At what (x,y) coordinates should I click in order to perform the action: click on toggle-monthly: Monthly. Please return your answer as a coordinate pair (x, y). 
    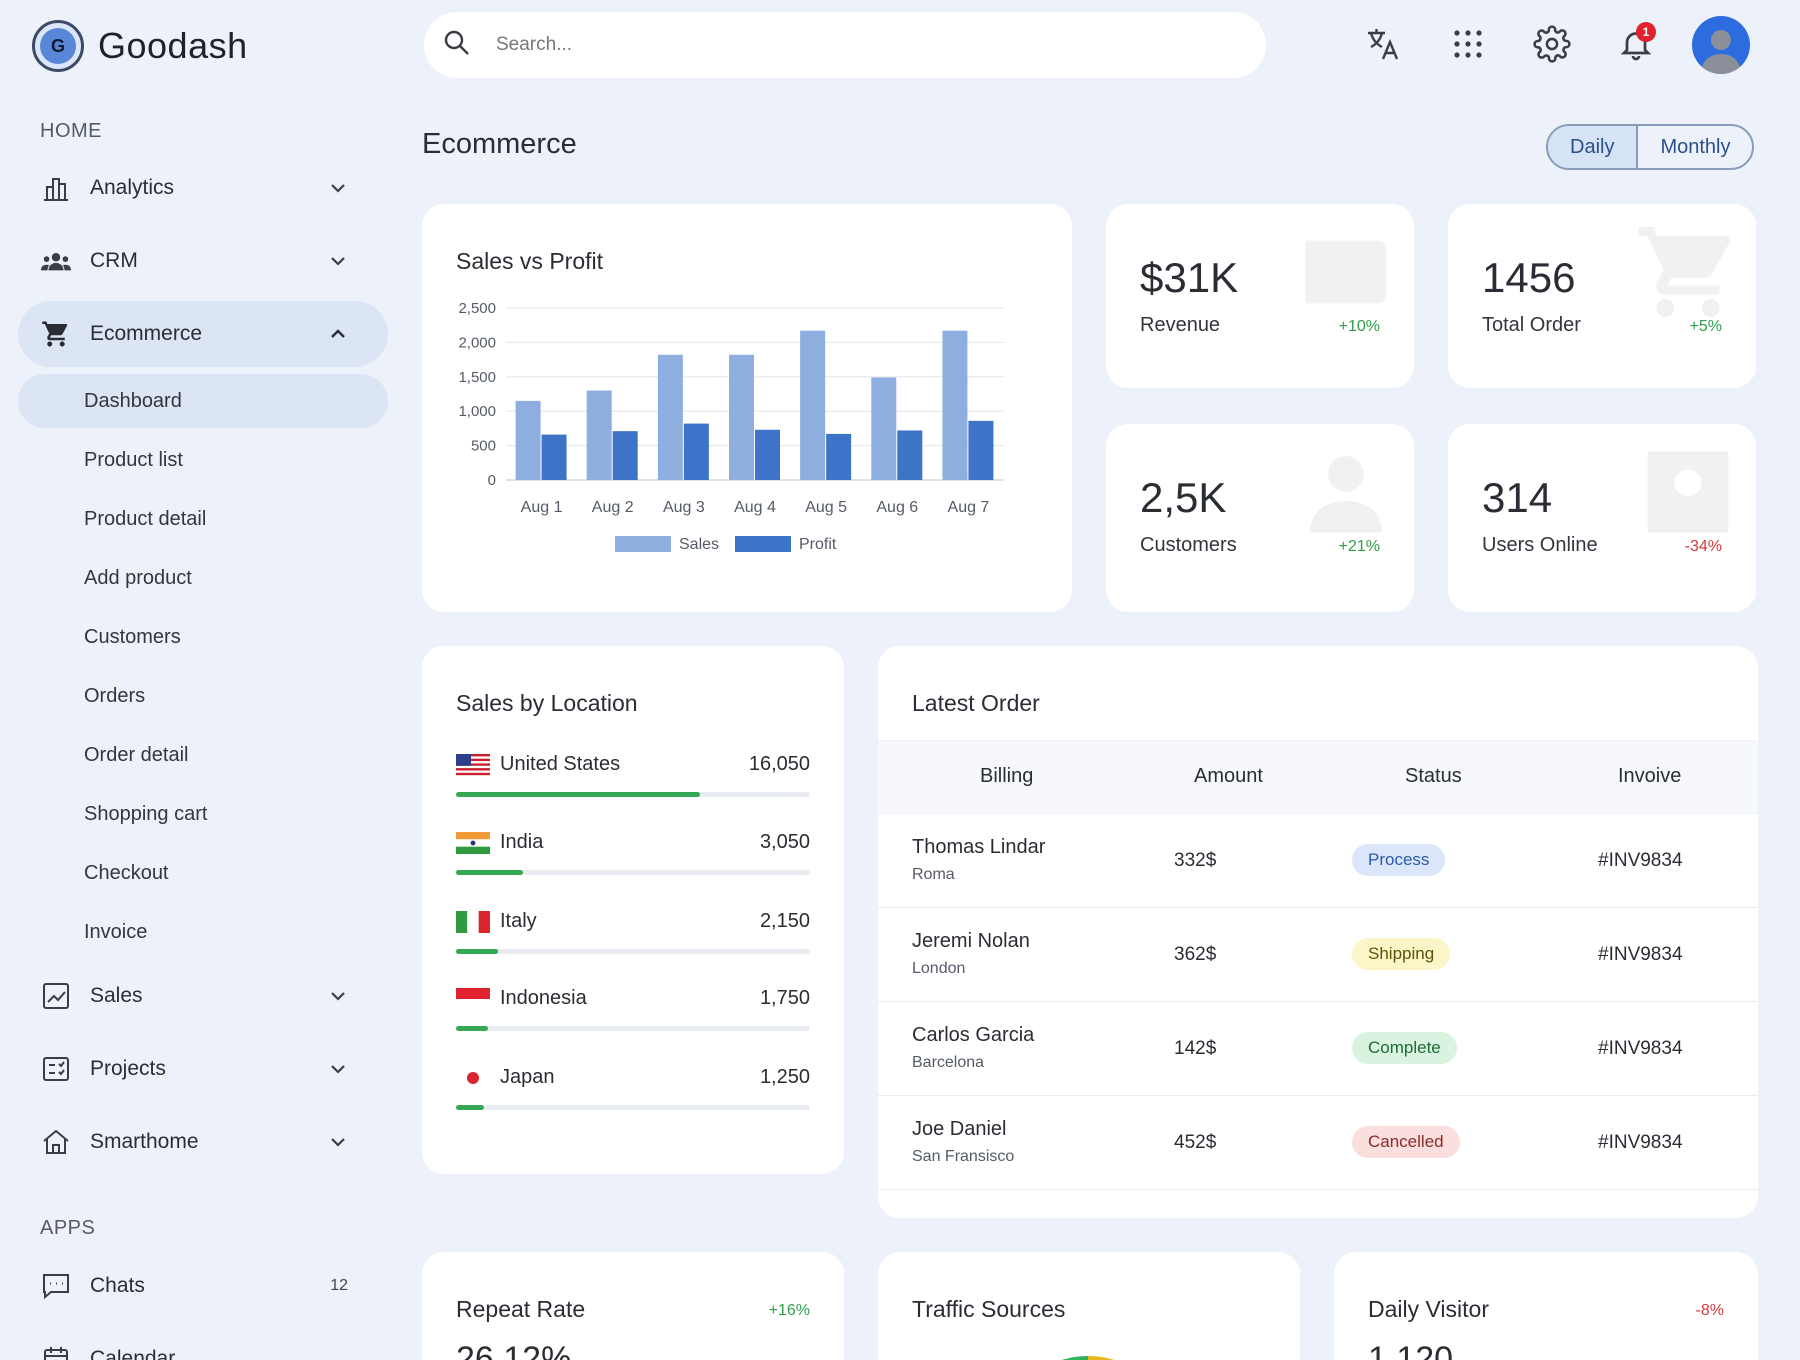
    Looking at the image, I should click on (1695, 146).